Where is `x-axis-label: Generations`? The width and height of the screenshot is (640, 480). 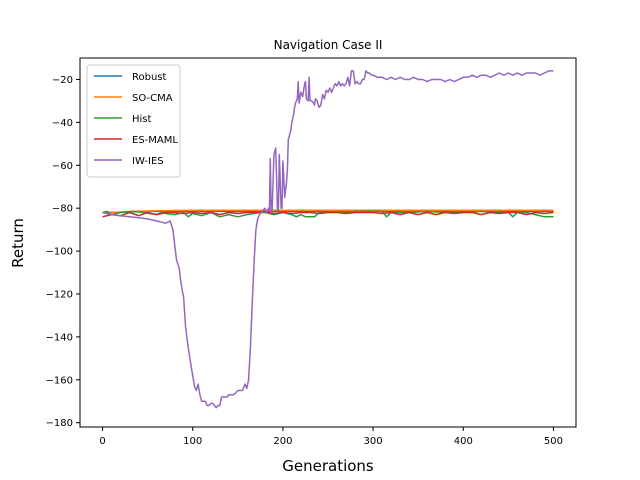 x-axis-label: Generations is located at coordinates (328, 466).